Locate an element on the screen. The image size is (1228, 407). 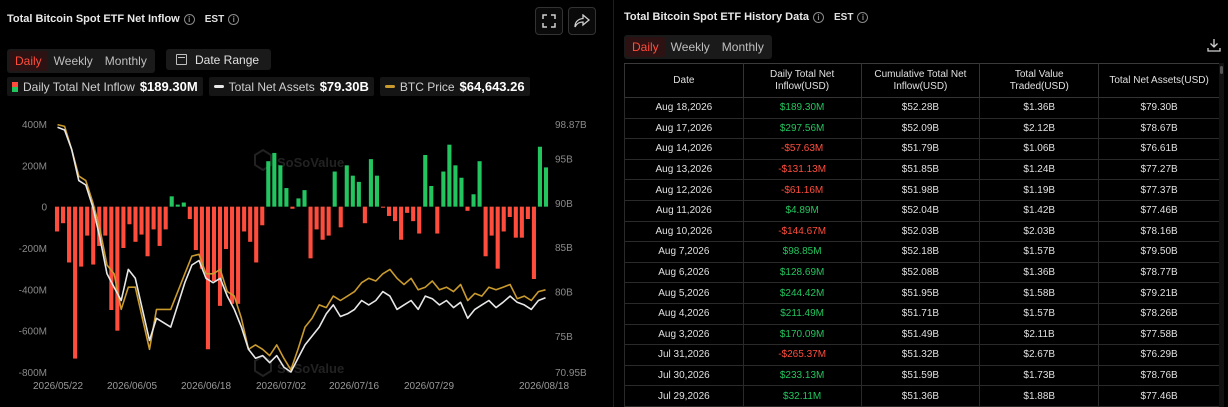
col-value-traded: Total Value Traded(USD) is located at coordinates (1039, 80).